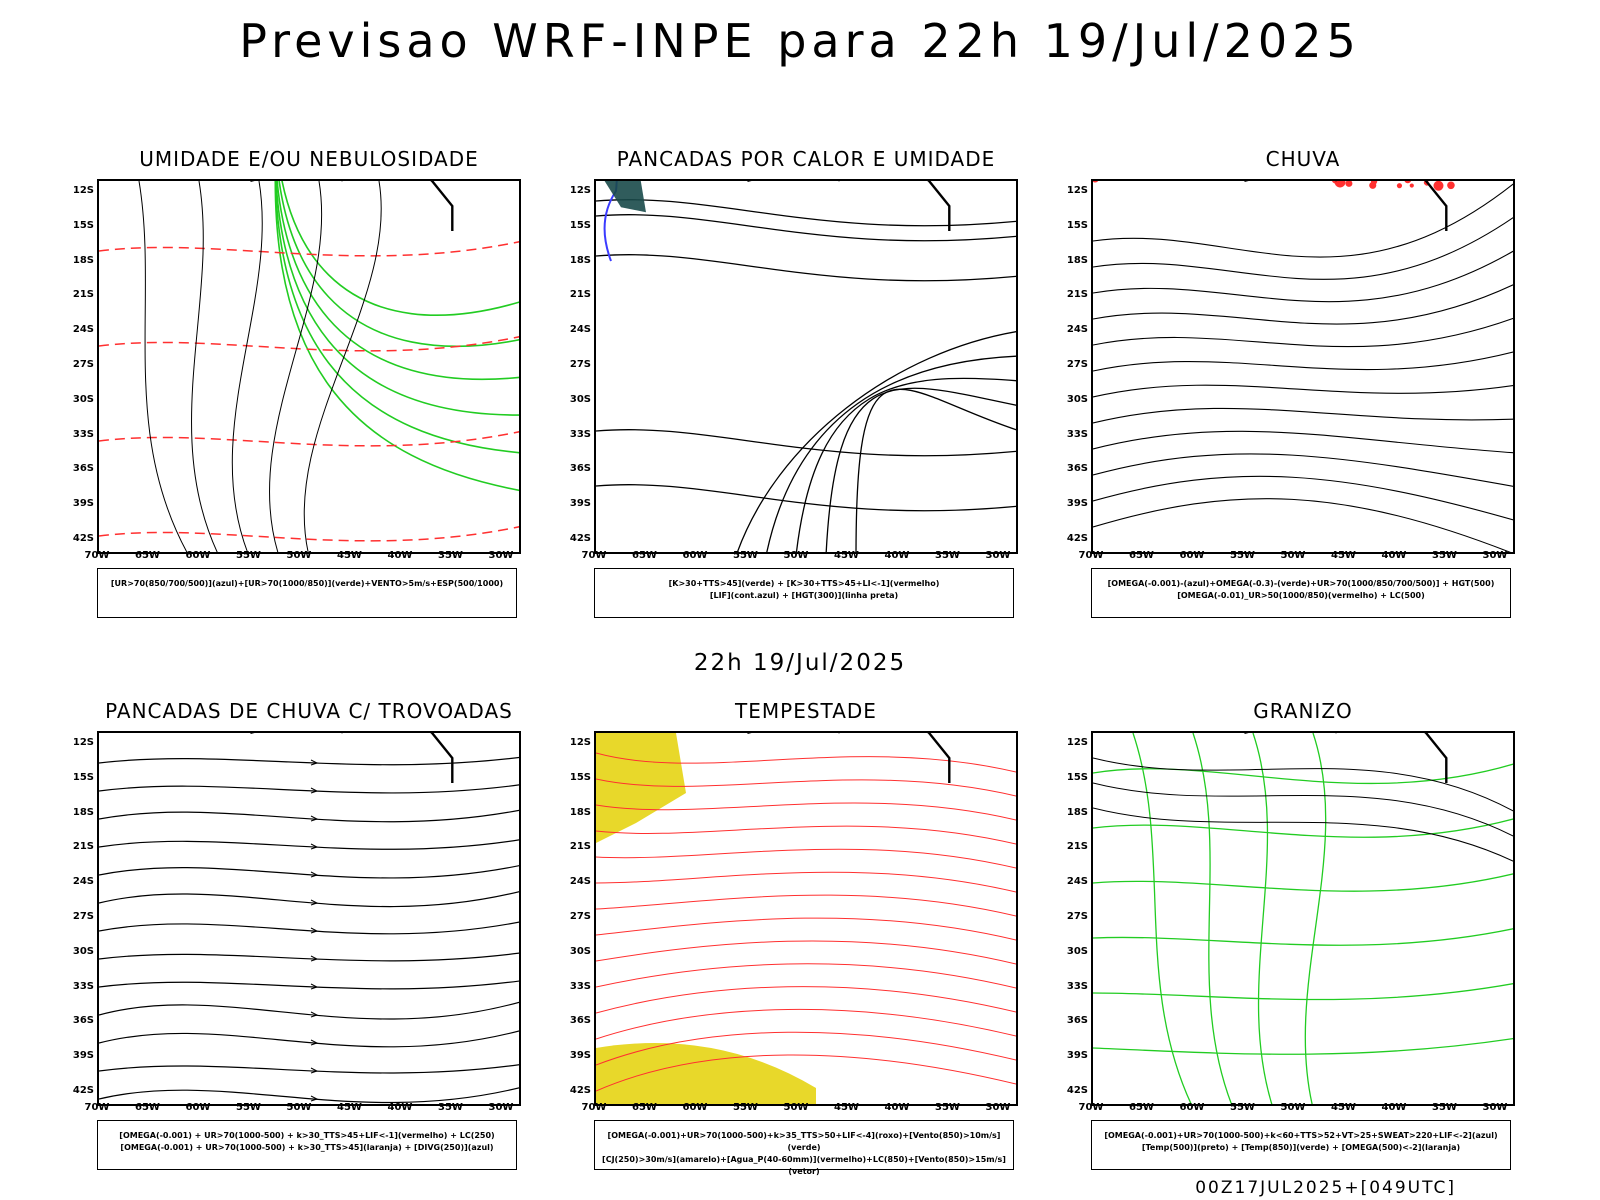 This screenshot has width=1600, height=1200. Describe the element at coordinates (309, 918) in the screenshot. I see `map-trovoadas` at that location.